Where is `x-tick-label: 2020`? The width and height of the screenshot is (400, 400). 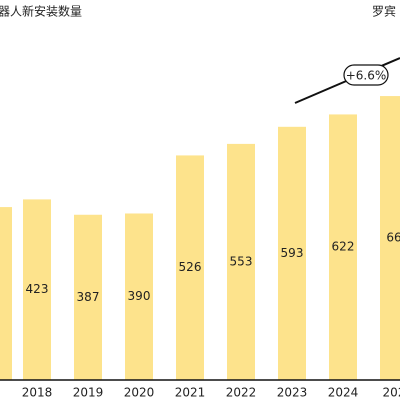 x-tick-label: 2020 is located at coordinates (139, 393).